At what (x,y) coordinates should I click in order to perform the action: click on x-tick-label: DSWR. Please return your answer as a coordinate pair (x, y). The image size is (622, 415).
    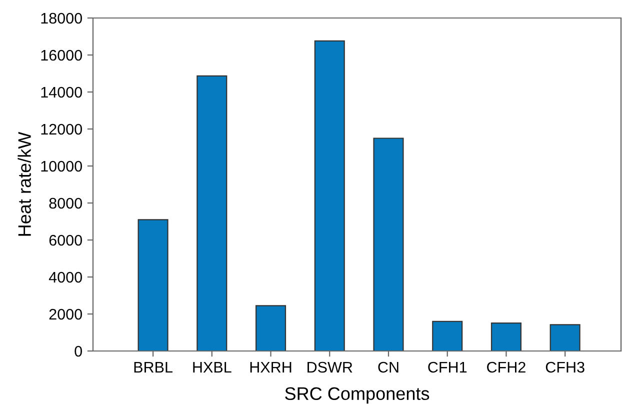
    Looking at the image, I should click on (330, 367).